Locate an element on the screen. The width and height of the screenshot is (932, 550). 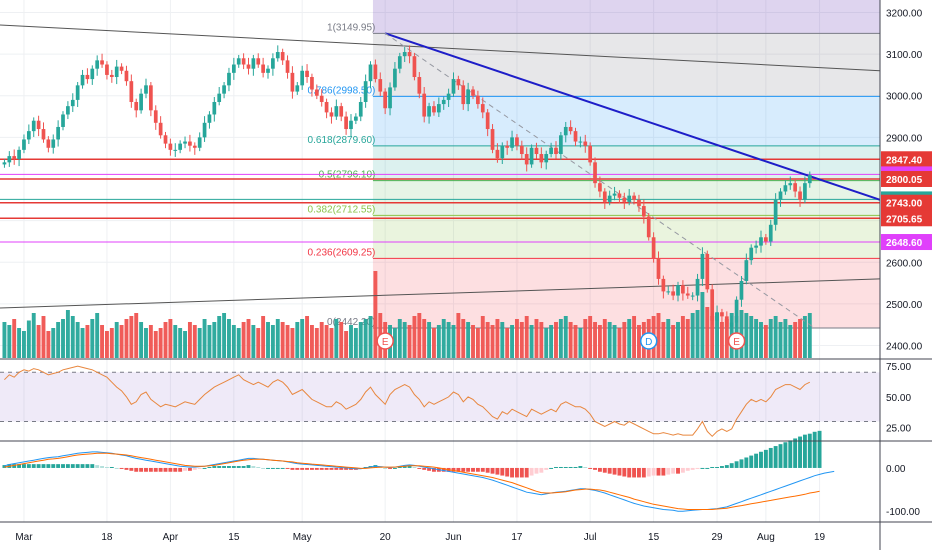
fib-level-label: 0.382(2712.55) is located at coordinates (342, 209).